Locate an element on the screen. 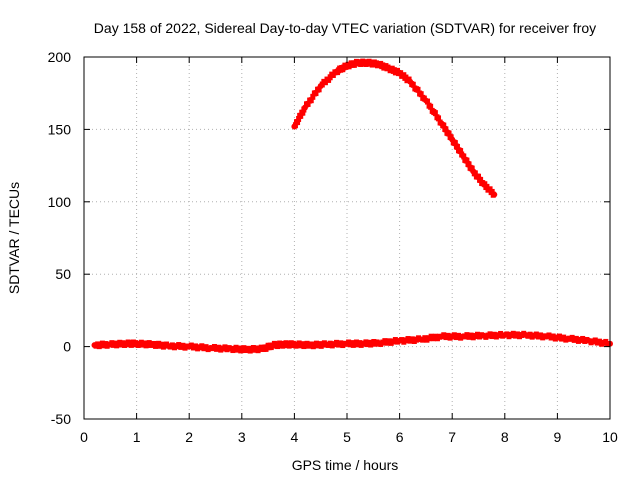  y-tick-label: 100 is located at coordinates (60, 202).